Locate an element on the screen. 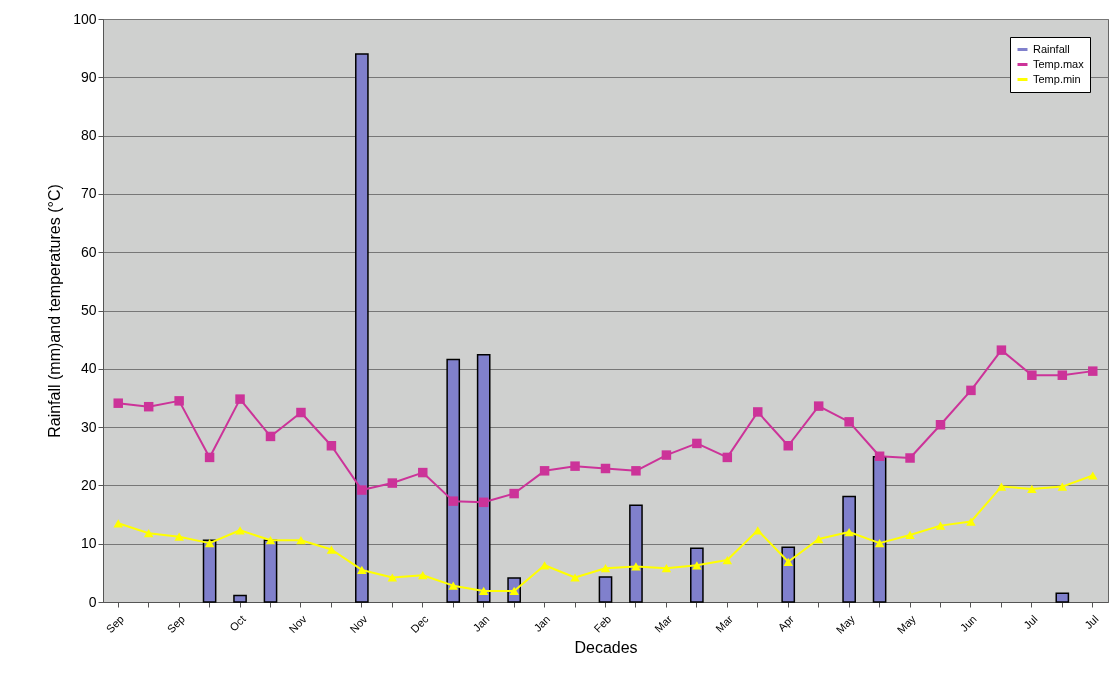 Image resolution: width=1110 pixels, height=691 pixels. legend-label: Temp.max is located at coordinates (1059, 63).